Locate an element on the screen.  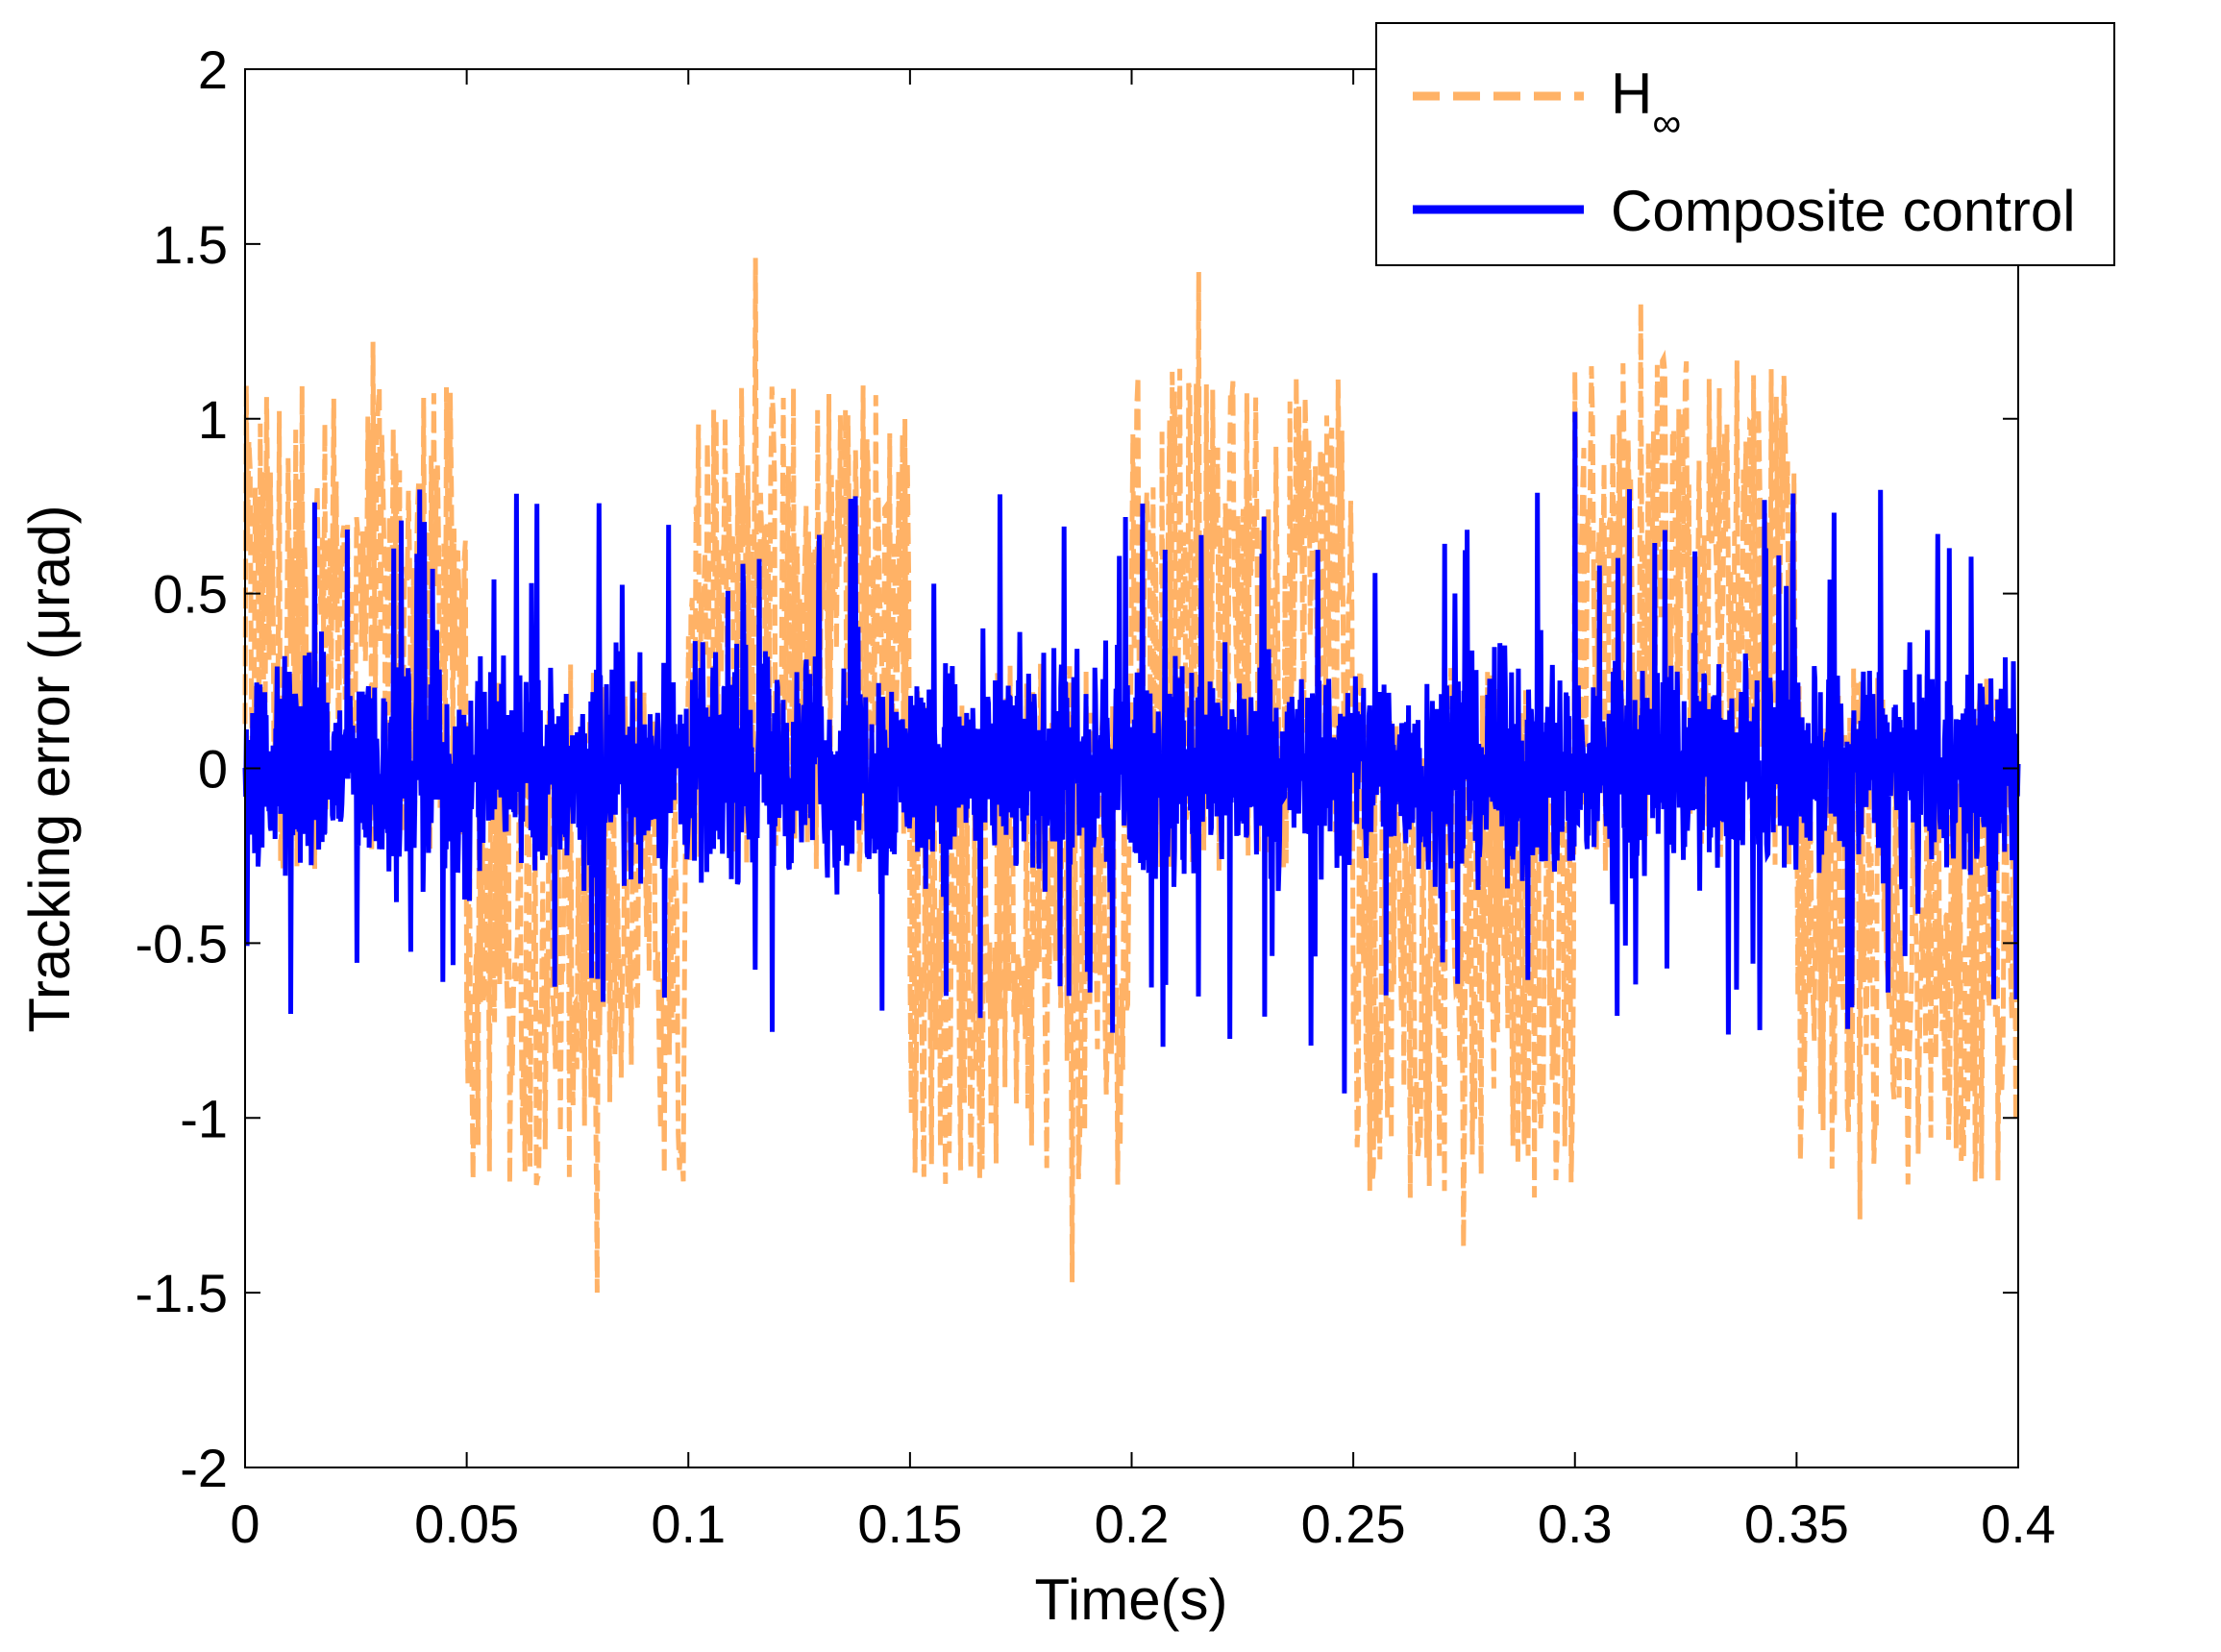
legend: H∞ Composite control is located at coordinates (1745, 144).